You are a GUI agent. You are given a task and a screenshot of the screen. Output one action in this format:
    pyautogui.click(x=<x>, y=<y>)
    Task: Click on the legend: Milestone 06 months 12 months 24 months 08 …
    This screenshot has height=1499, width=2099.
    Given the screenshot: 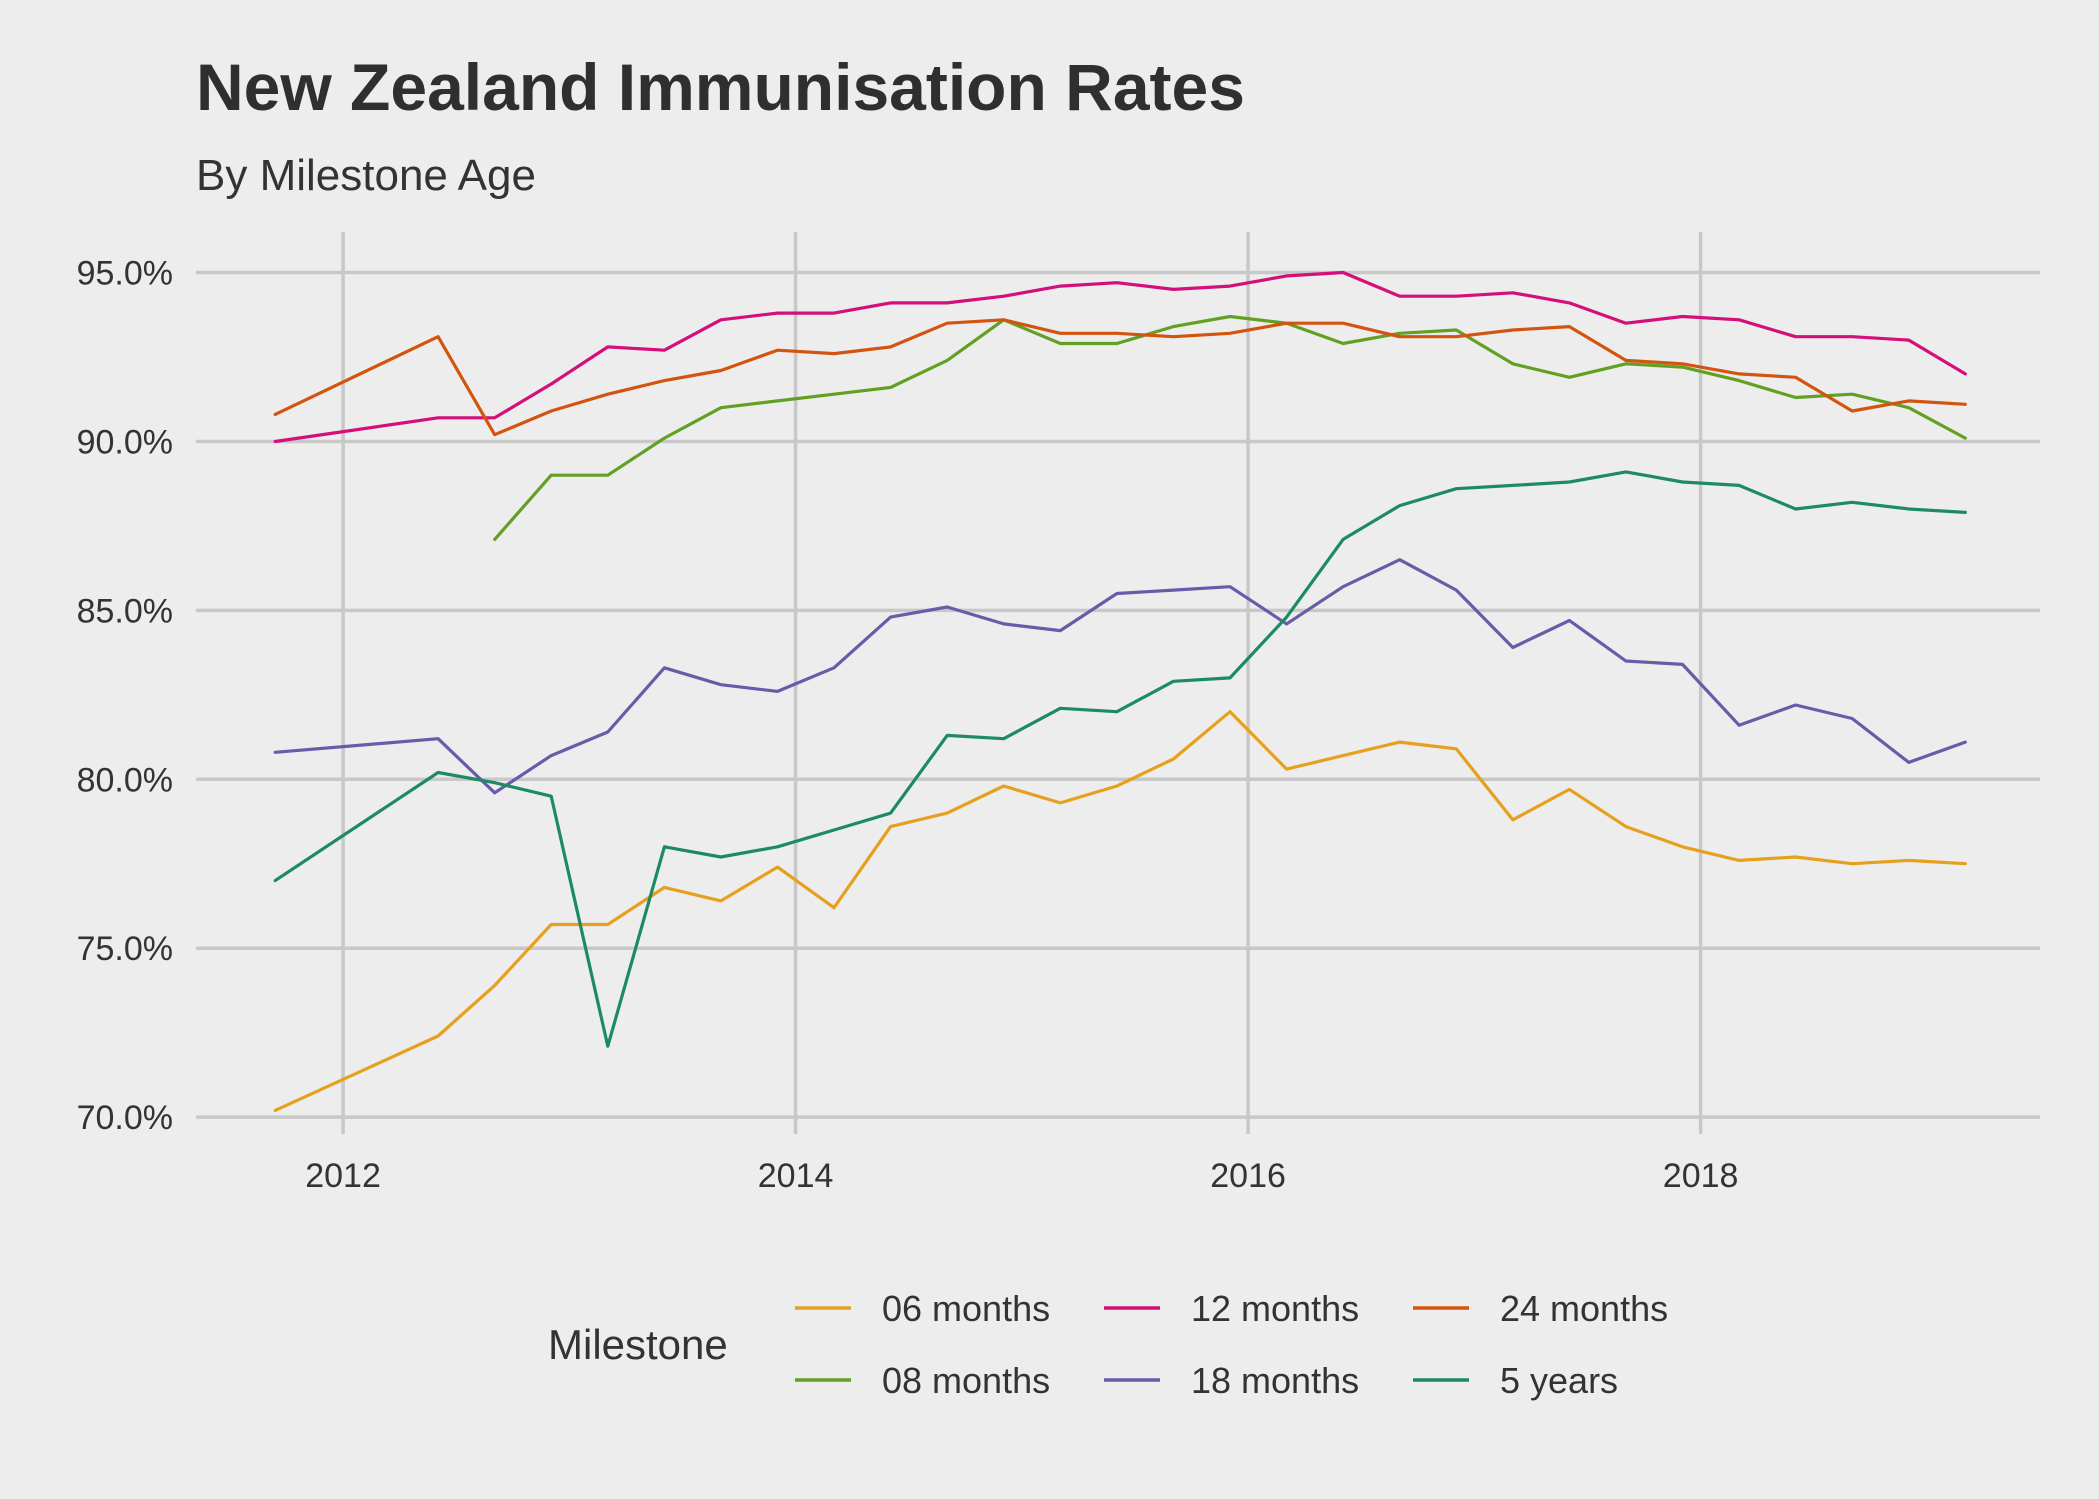 What is the action you would take?
    pyautogui.click(x=1108, y=1344)
    